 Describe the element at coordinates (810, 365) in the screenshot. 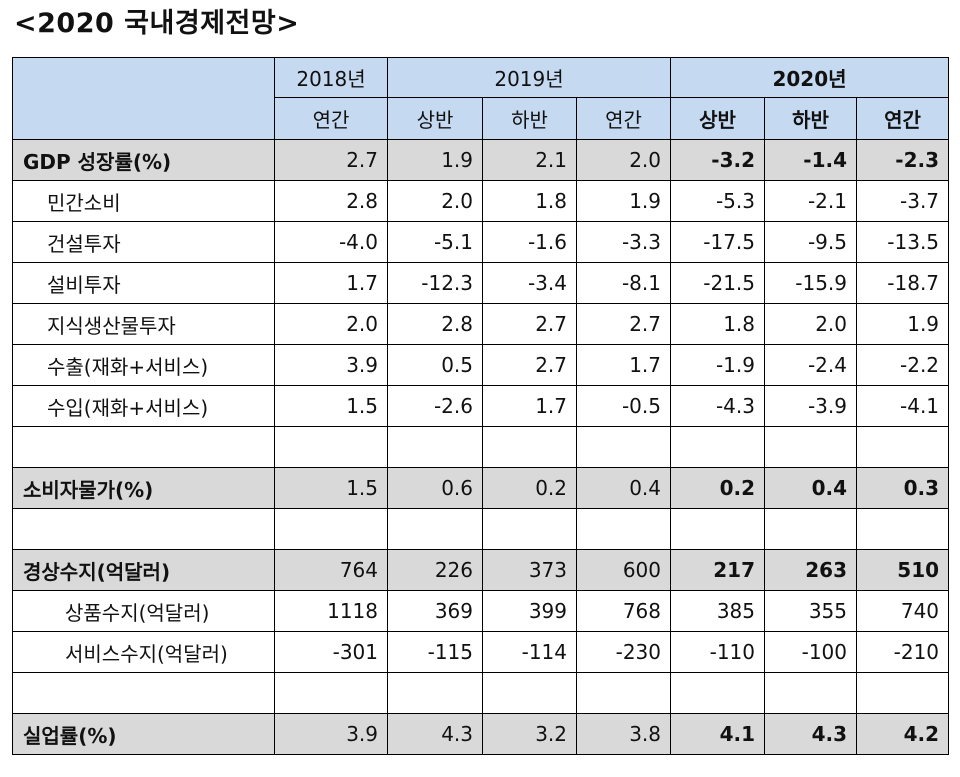

I see `value-cell: -2.4` at that location.